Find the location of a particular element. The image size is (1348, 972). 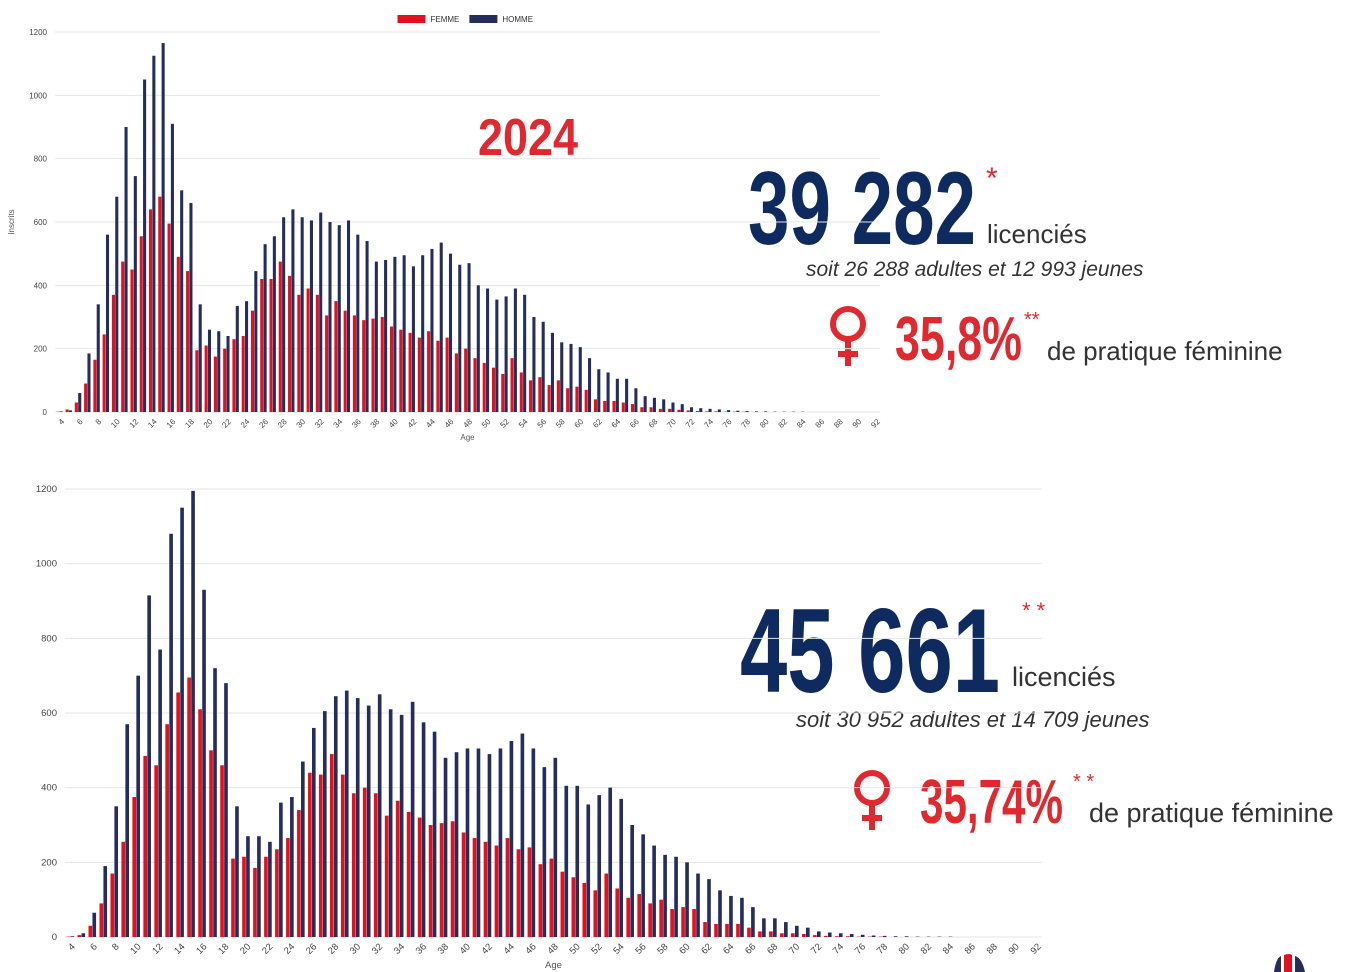

total-number: 39 282 is located at coordinates (862, 209).